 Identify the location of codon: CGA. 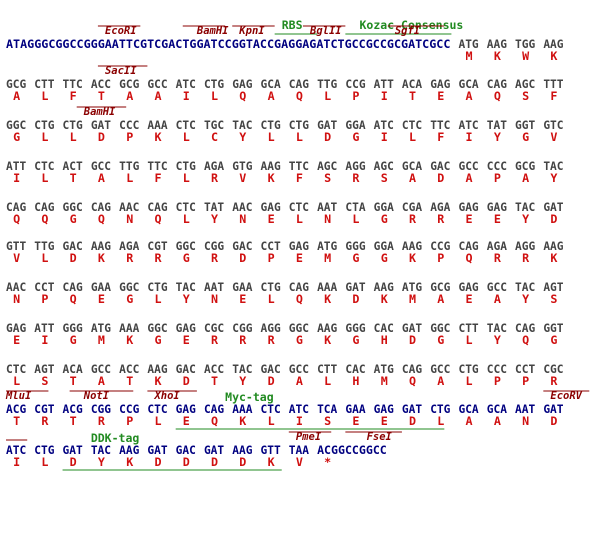
(412, 207).